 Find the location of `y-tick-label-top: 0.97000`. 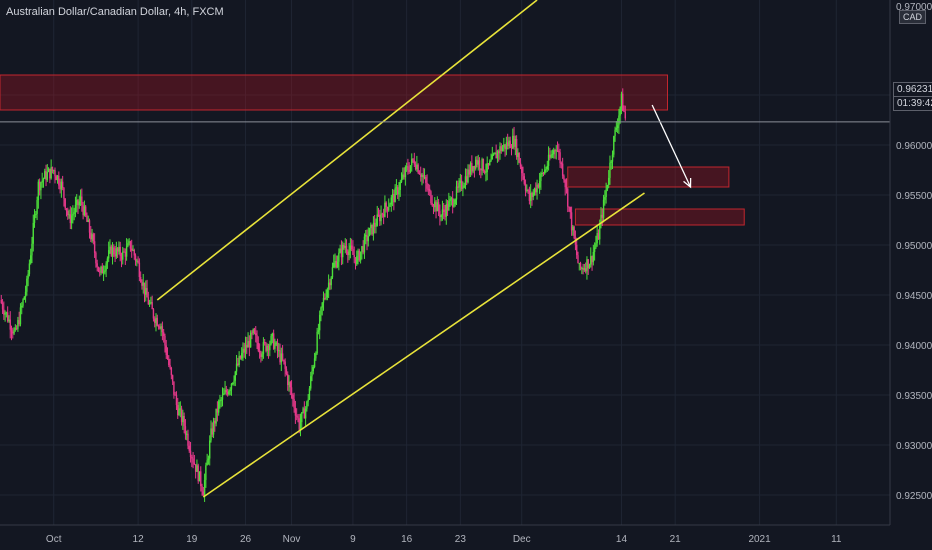

y-tick-label-top: 0.97000 is located at coordinates (914, 7).